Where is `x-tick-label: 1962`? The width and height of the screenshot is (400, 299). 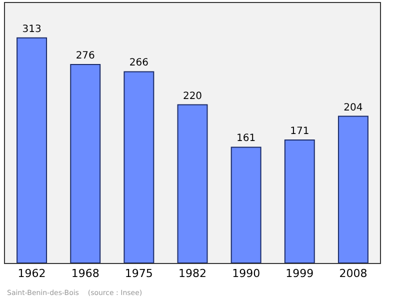 x-tick-label: 1962 is located at coordinates (32, 273).